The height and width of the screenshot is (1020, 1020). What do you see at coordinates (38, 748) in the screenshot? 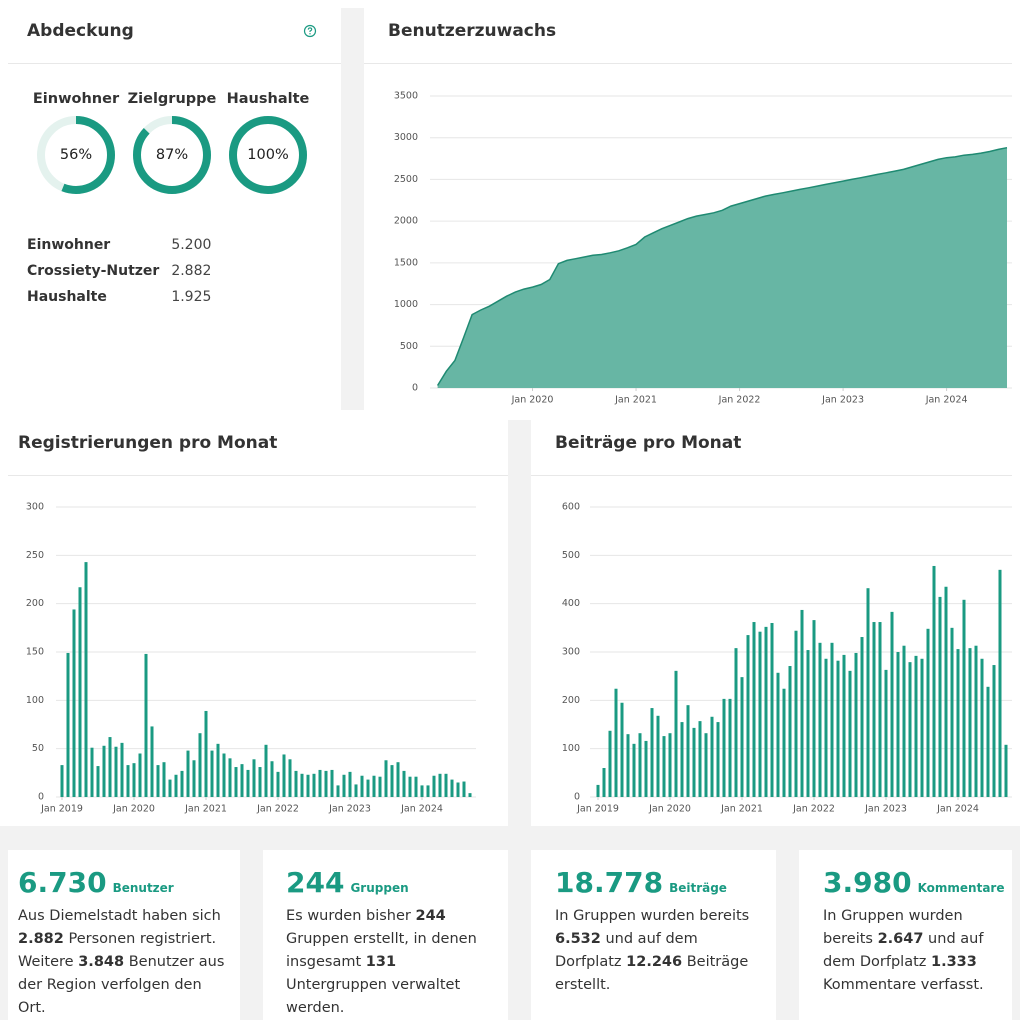
I see `y-tick-label: 50` at bounding box center [38, 748].